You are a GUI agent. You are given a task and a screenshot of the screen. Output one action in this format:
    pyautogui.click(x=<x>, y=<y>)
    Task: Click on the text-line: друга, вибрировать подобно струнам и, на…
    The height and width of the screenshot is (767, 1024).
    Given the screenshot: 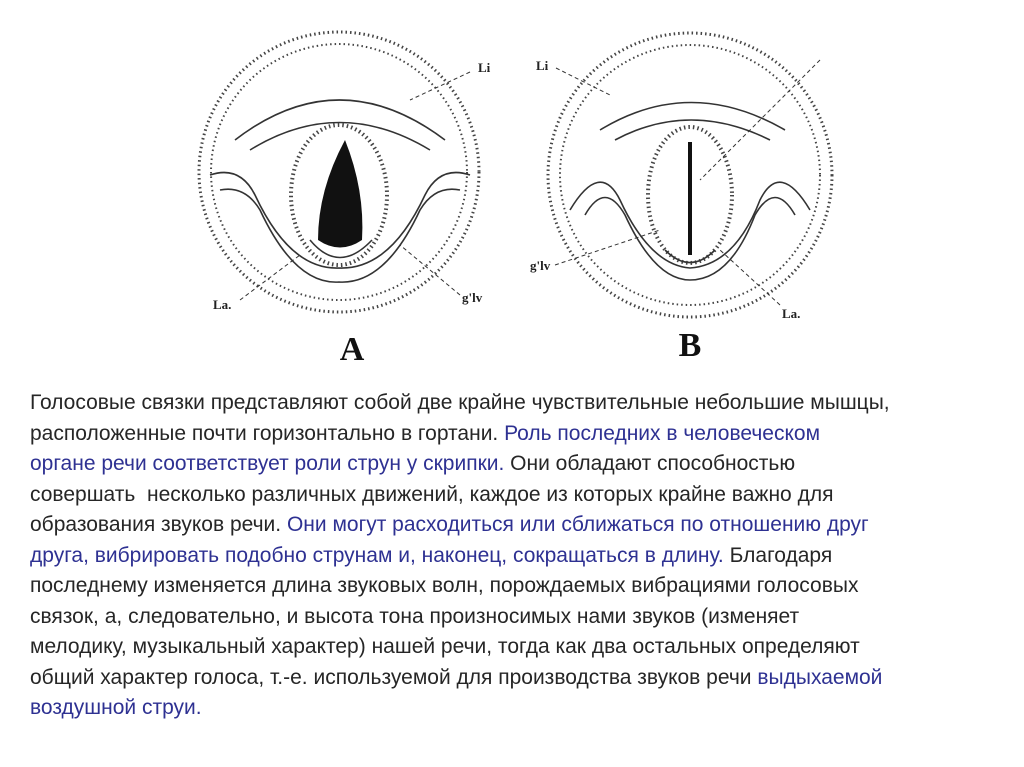 What is the action you would take?
    pyautogui.click(x=460, y=556)
    